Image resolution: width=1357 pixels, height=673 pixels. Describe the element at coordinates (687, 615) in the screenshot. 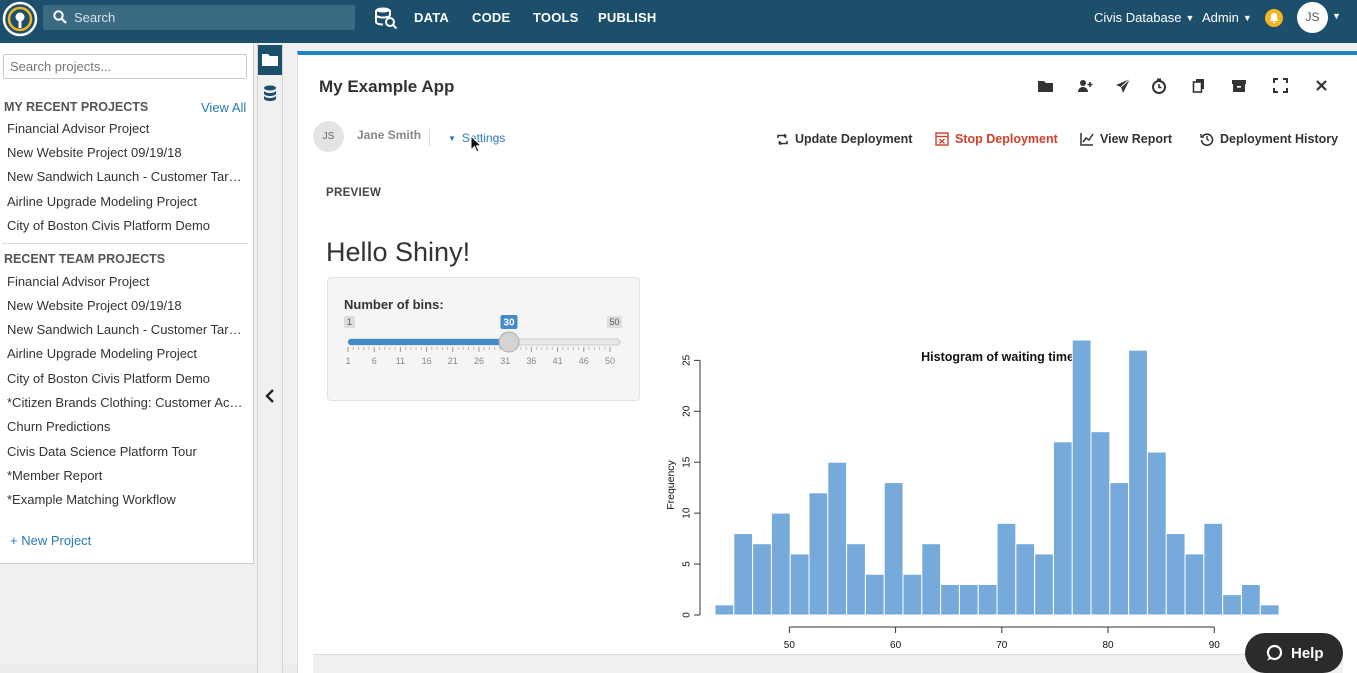

I see `y-axis-tick-label: 0` at that location.